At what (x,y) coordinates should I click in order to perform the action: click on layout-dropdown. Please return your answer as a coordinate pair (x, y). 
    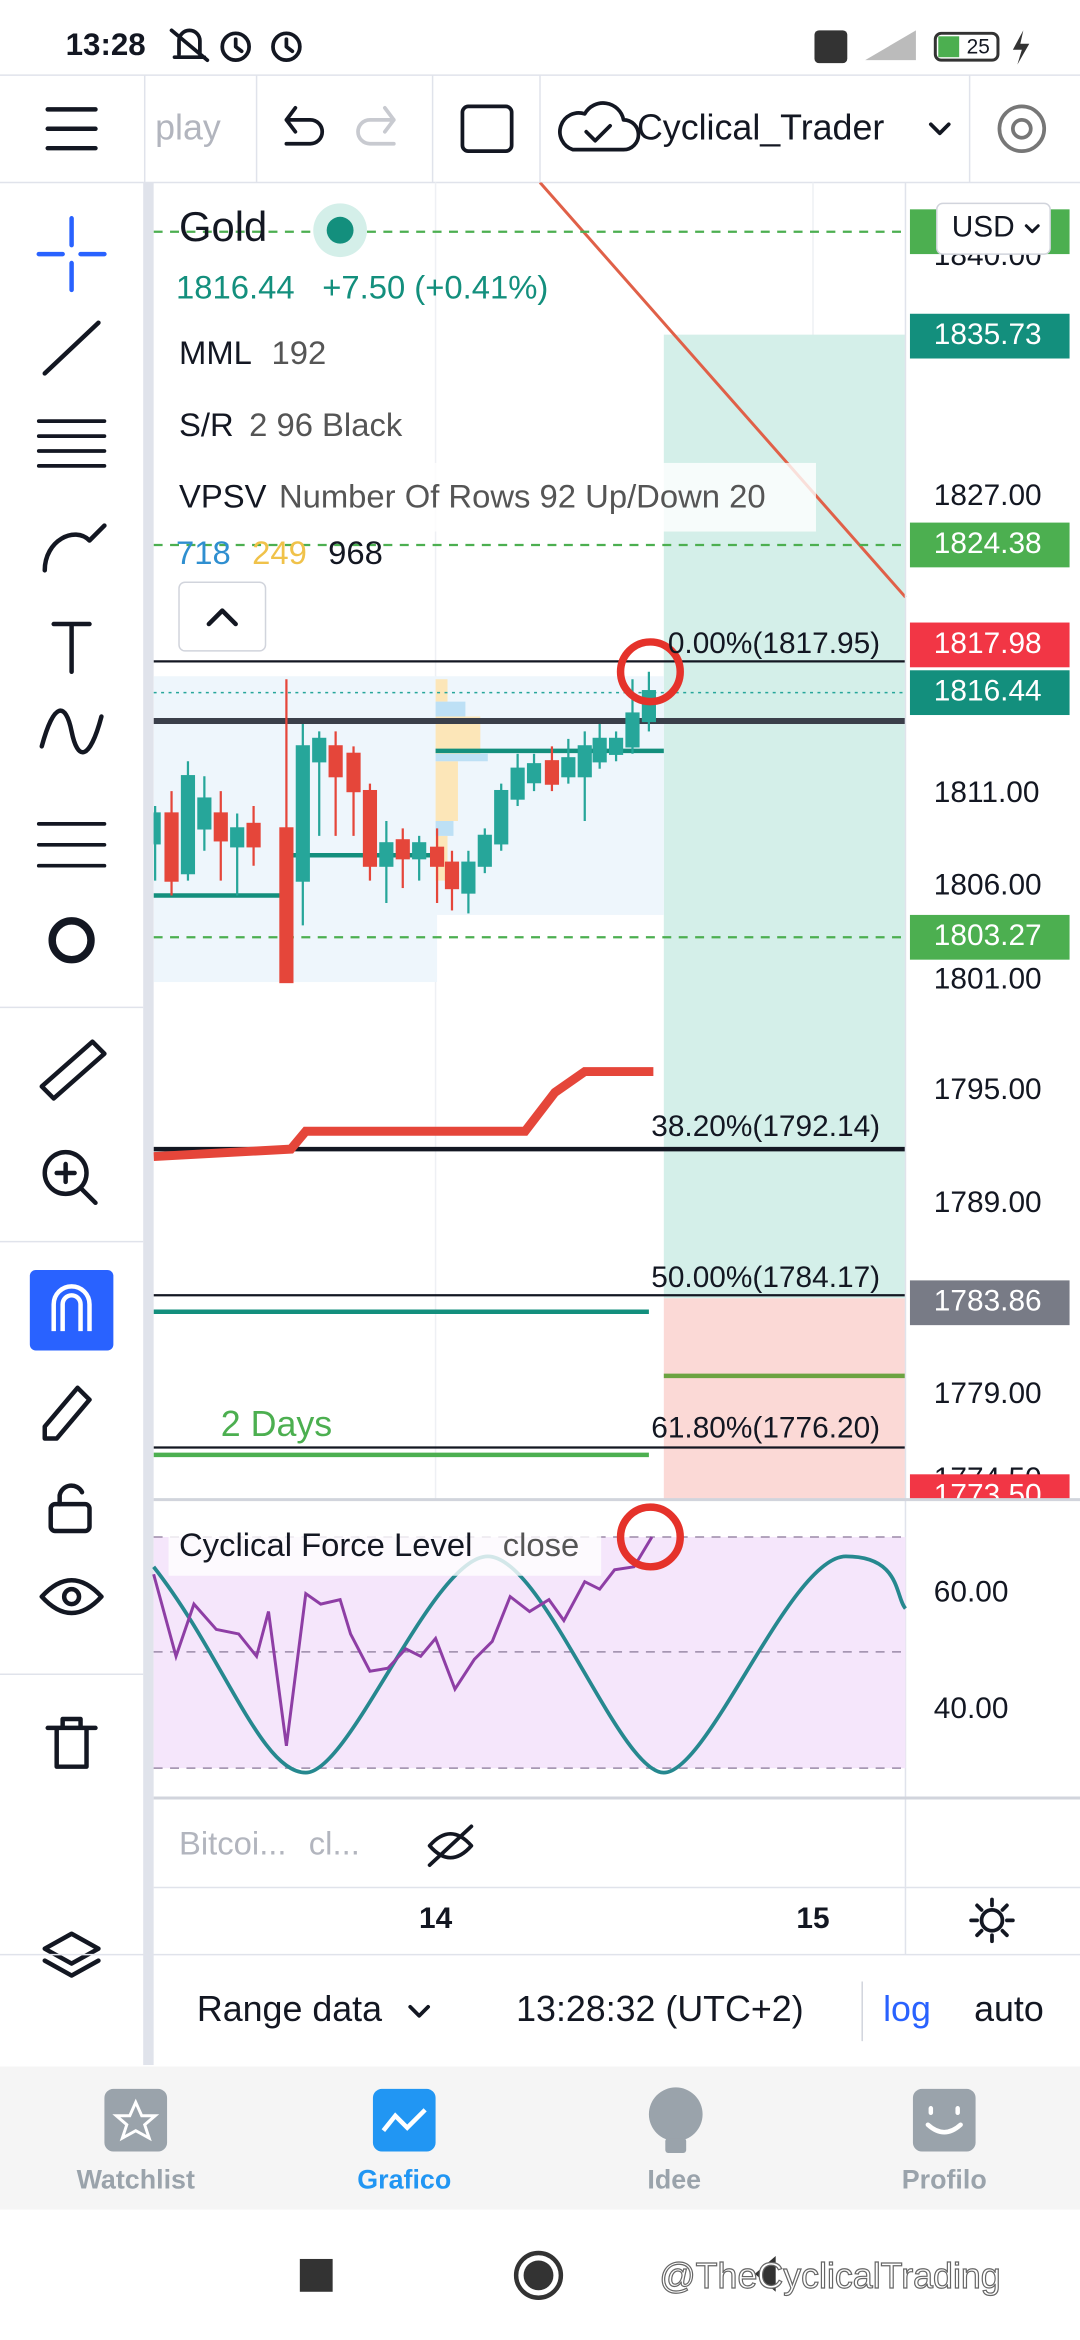
    Looking at the image, I should click on (939, 129).